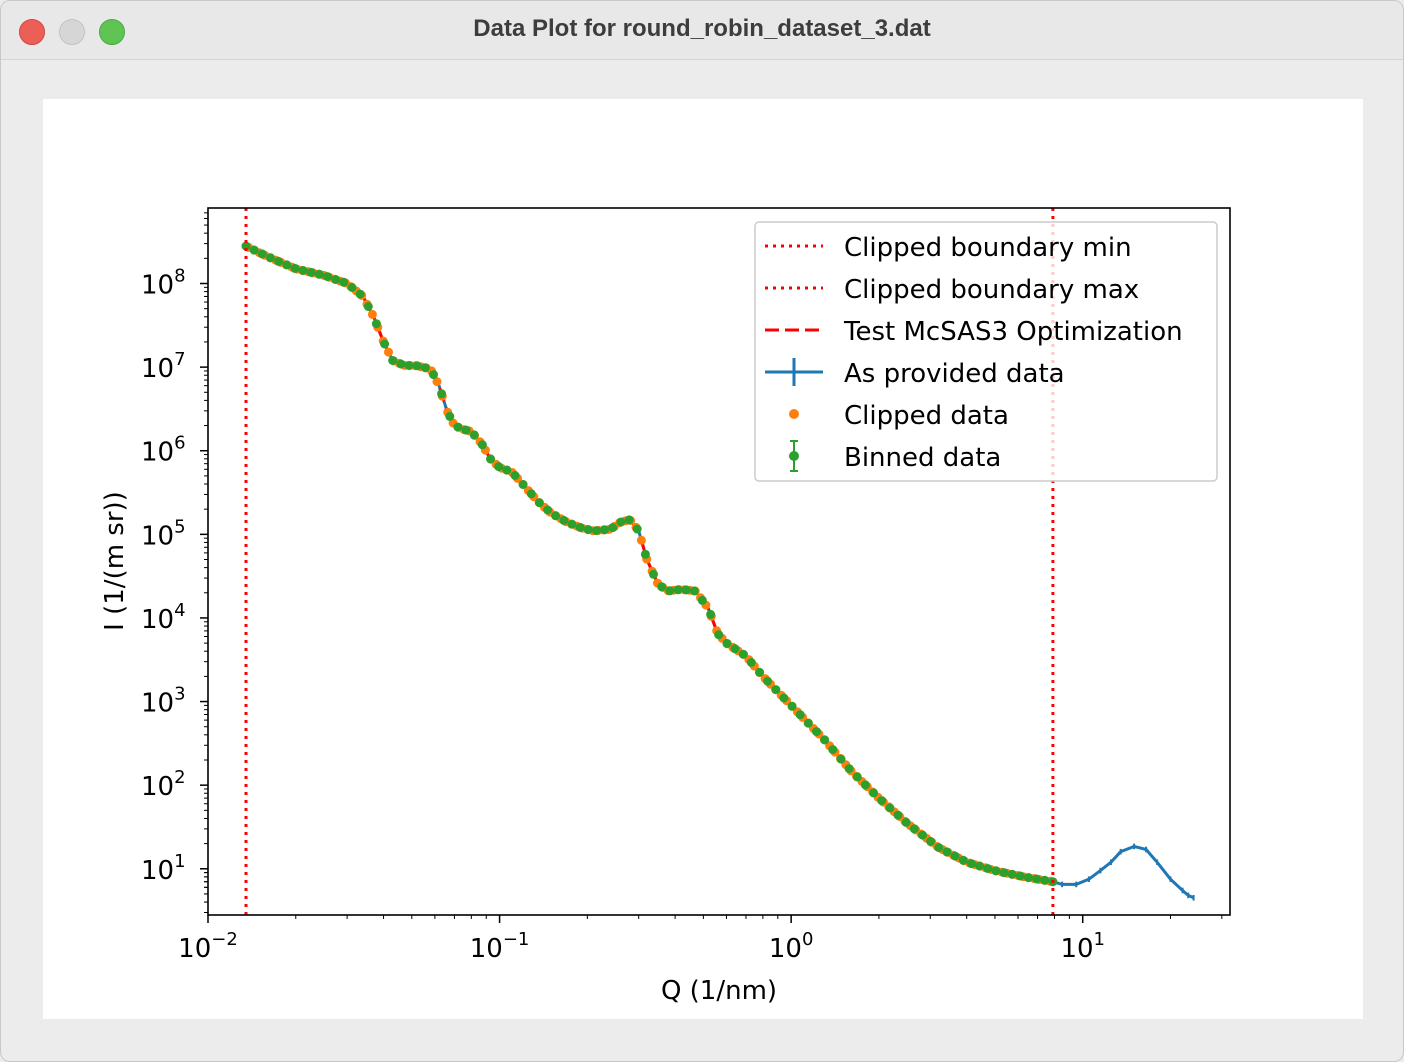 Image resolution: width=1404 pixels, height=1062 pixels. What do you see at coordinates (163, 366) in the screenshot?
I see `y-tick-label: 10⁷` at bounding box center [163, 366].